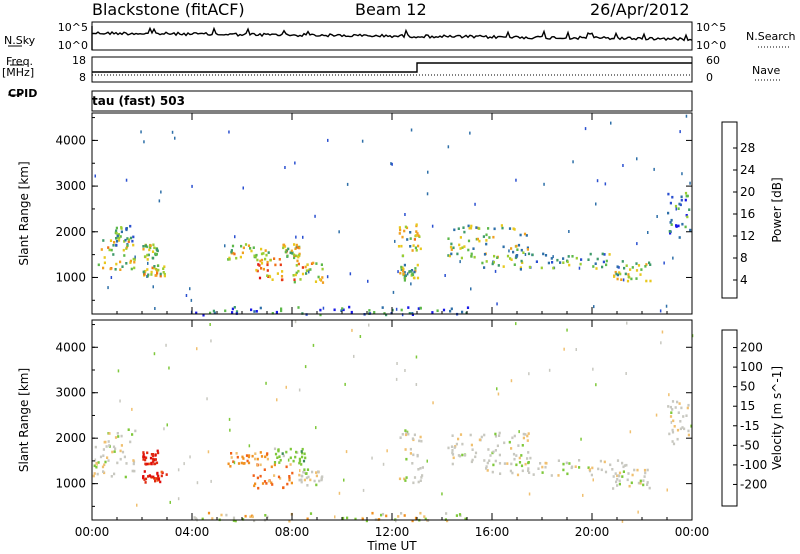 The image size is (800, 554). Describe the element at coordinates (747, 148) in the screenshot. I see `colorbar-tick-label: 28` at that location.